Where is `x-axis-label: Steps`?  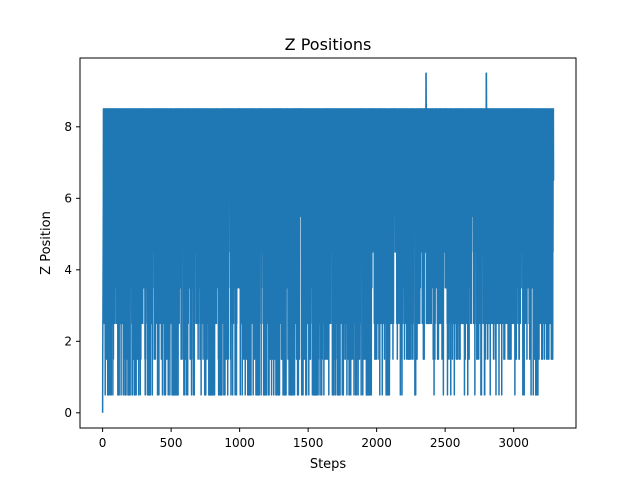 x-axis-label: Steps is located at coordinates (328, 464).